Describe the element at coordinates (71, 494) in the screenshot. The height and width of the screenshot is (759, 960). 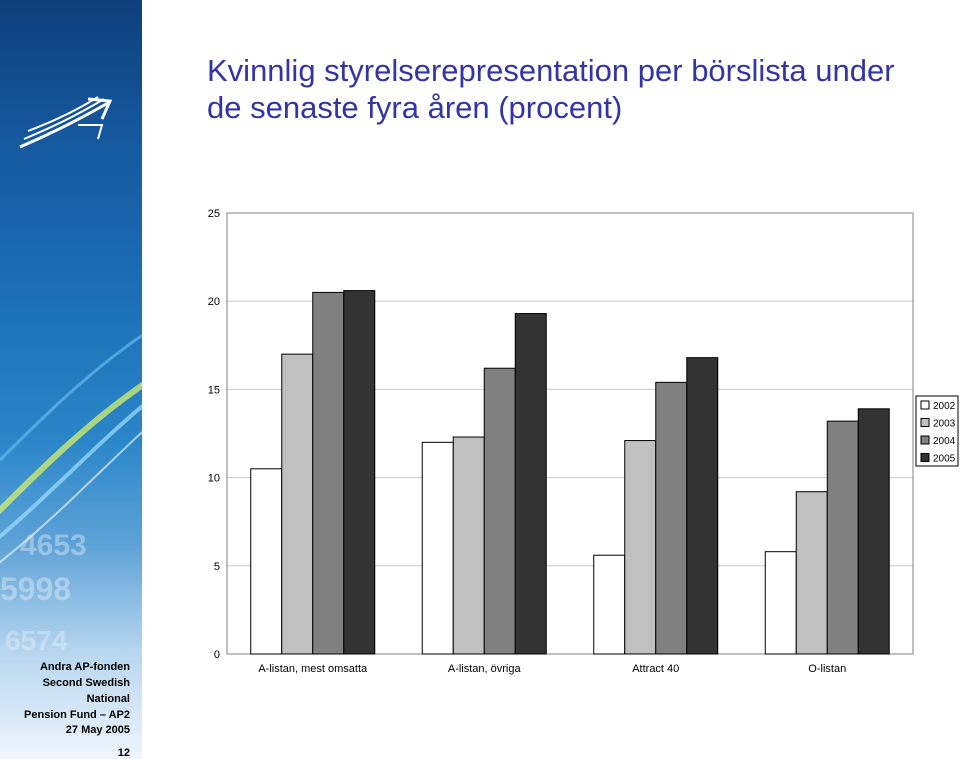
I see `sidebar-background-art: 4653 5998 6574` at that location.